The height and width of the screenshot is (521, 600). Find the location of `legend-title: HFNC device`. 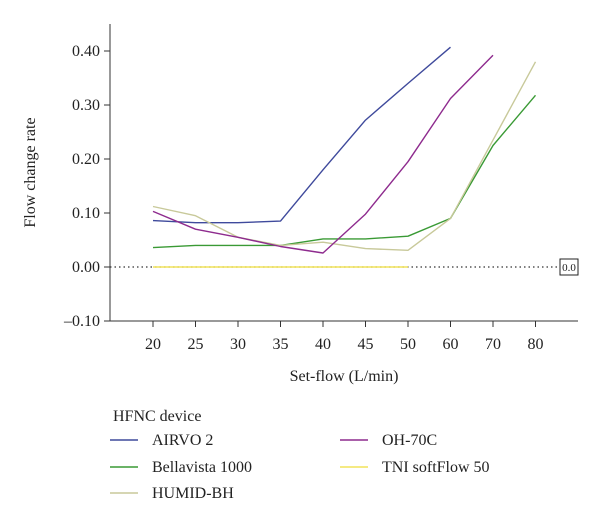

legend-title: HFNC device is located at coordinates (157, 416).